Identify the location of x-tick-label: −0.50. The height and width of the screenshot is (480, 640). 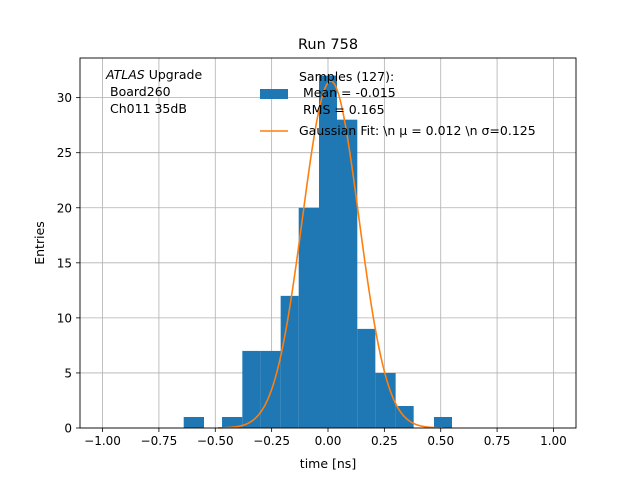
(215, 441).